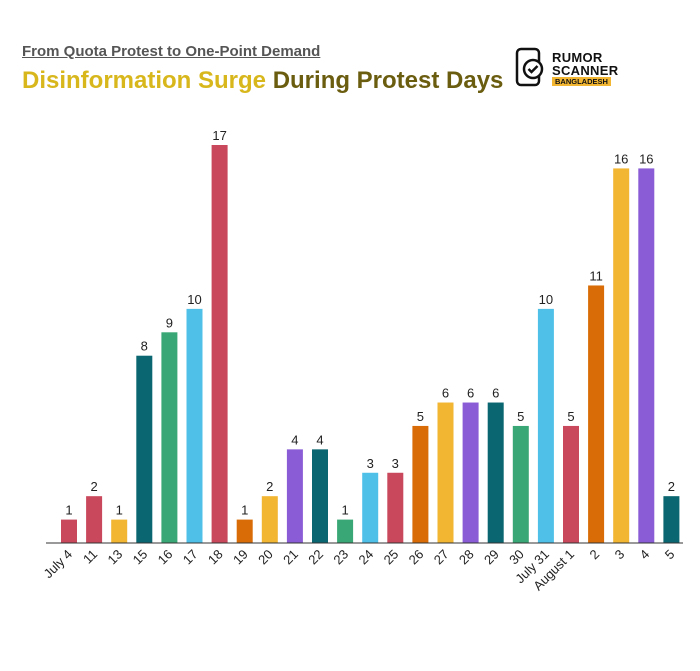  I want to click on rumor-scanner-logo: RUMOR SCANNER BANGLADESH, so click(569, 68).